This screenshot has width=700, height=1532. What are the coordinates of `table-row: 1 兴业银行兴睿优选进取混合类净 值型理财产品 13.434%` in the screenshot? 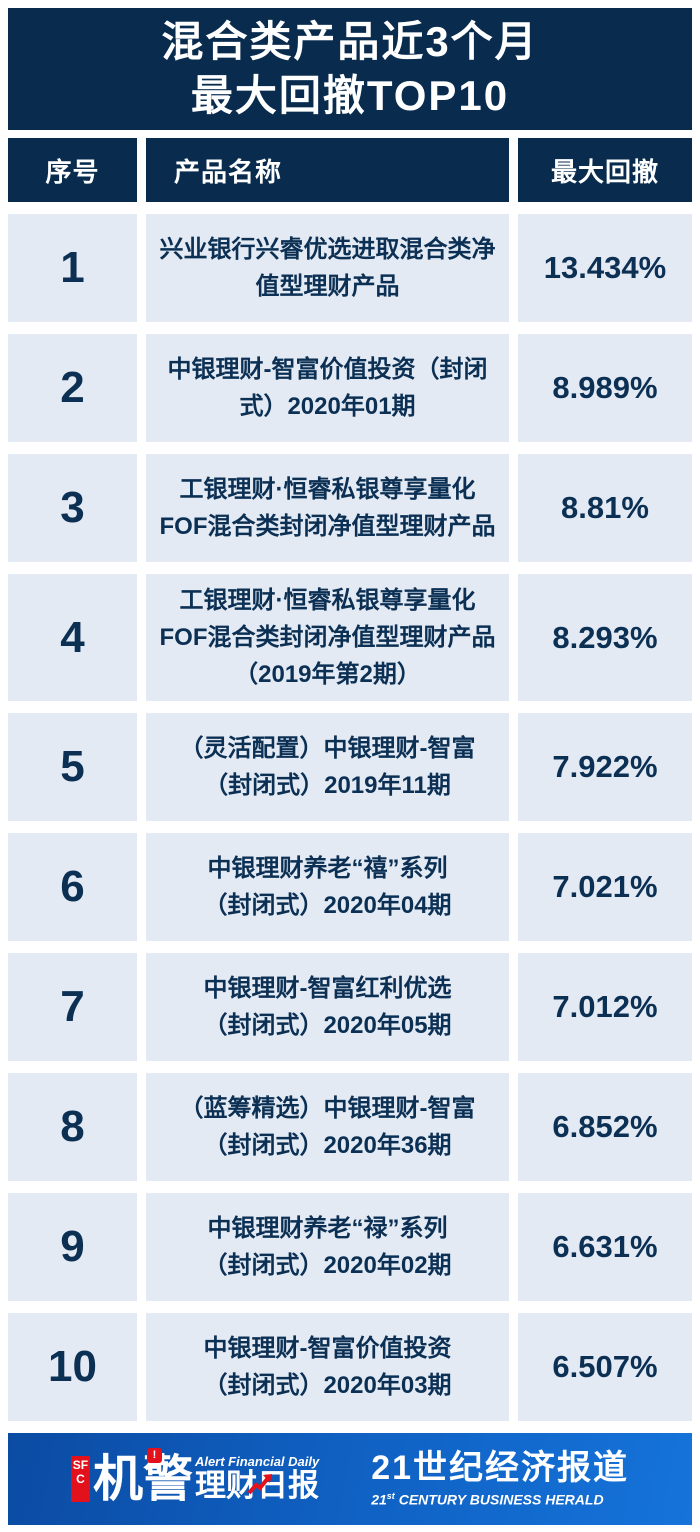 It's located at (350, 268).